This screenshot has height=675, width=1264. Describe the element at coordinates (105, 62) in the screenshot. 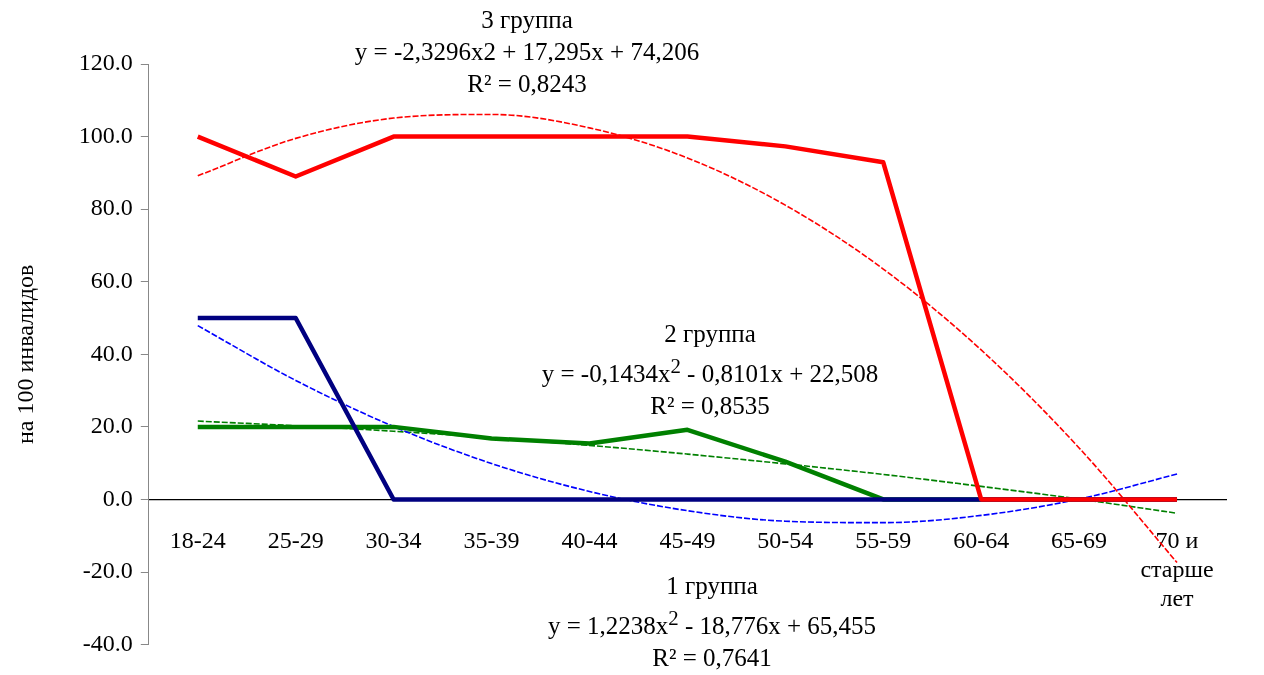

I see `y-tick-label: 120.0` at that location.